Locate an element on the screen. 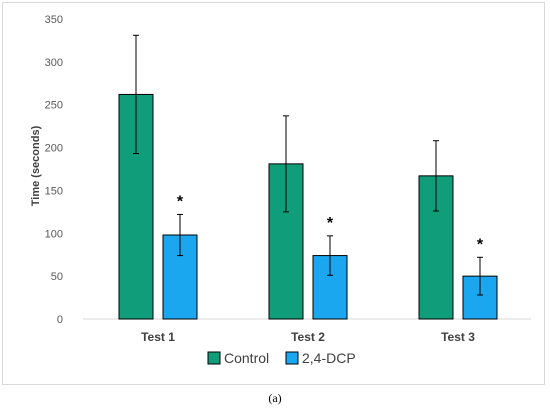  legend-label: Control is located at coordinates (246, 358).